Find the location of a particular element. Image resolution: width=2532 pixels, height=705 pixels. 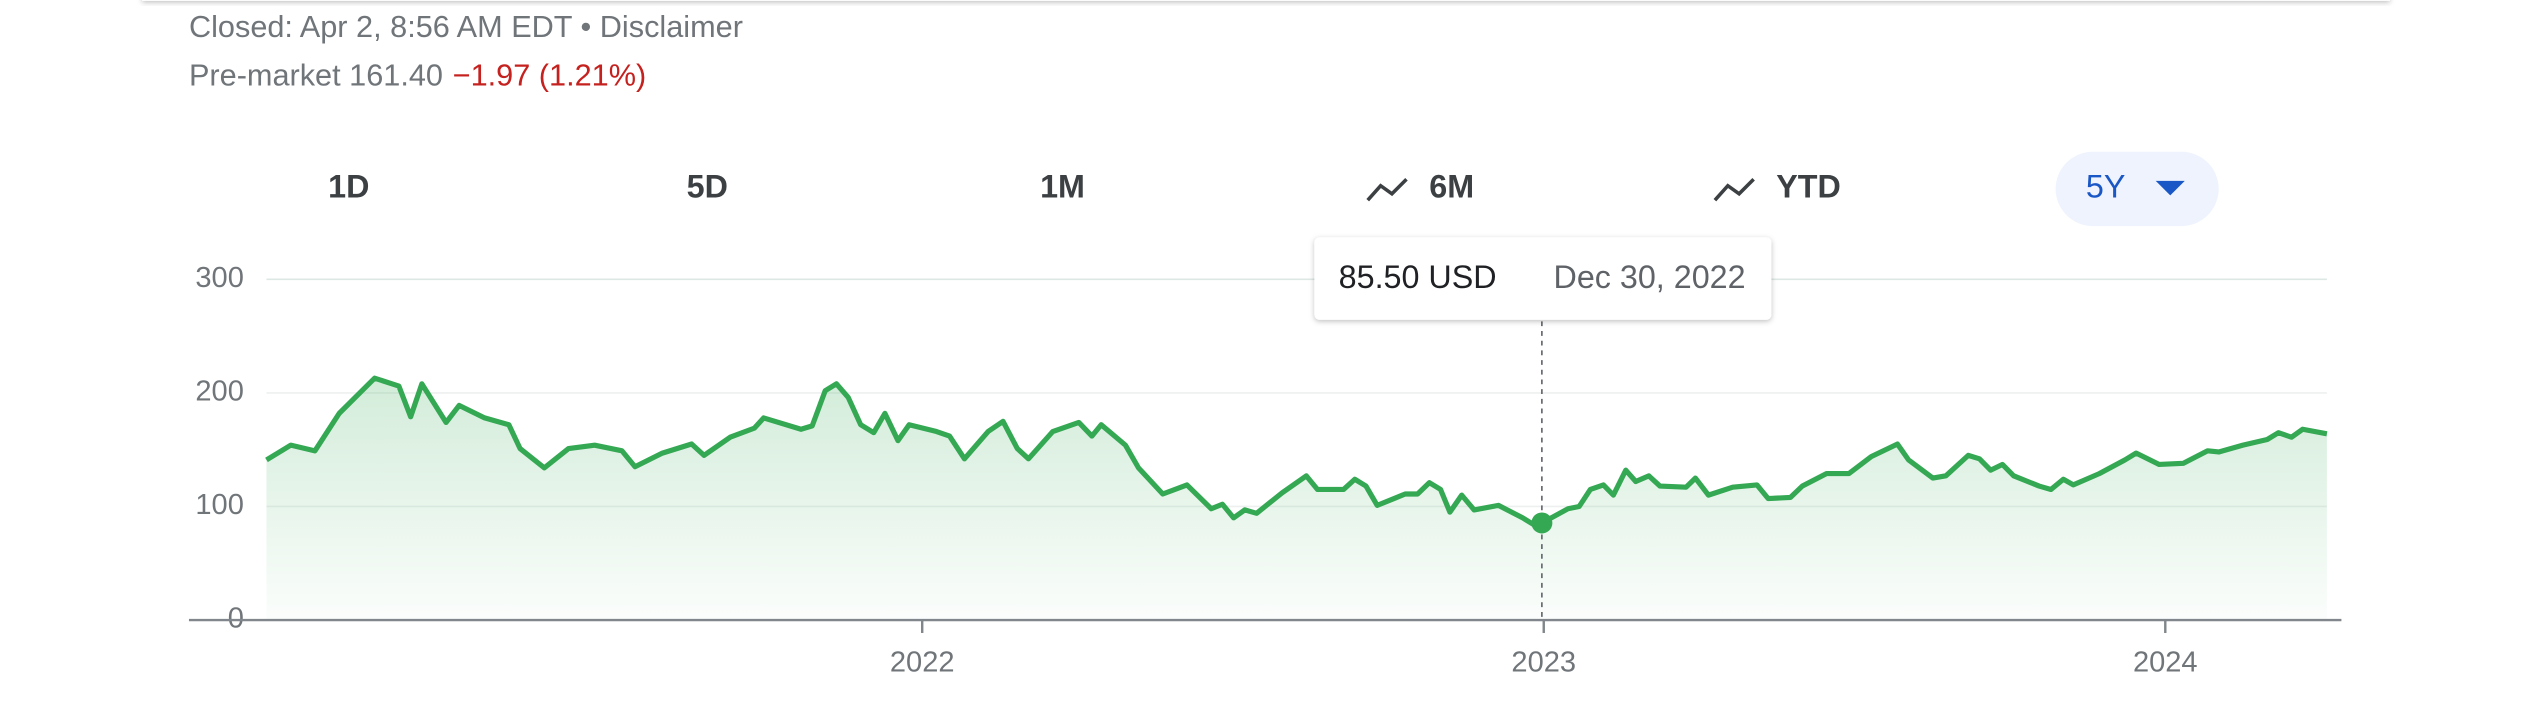

range-tab: YTD is located at coordinates (1808, 186).